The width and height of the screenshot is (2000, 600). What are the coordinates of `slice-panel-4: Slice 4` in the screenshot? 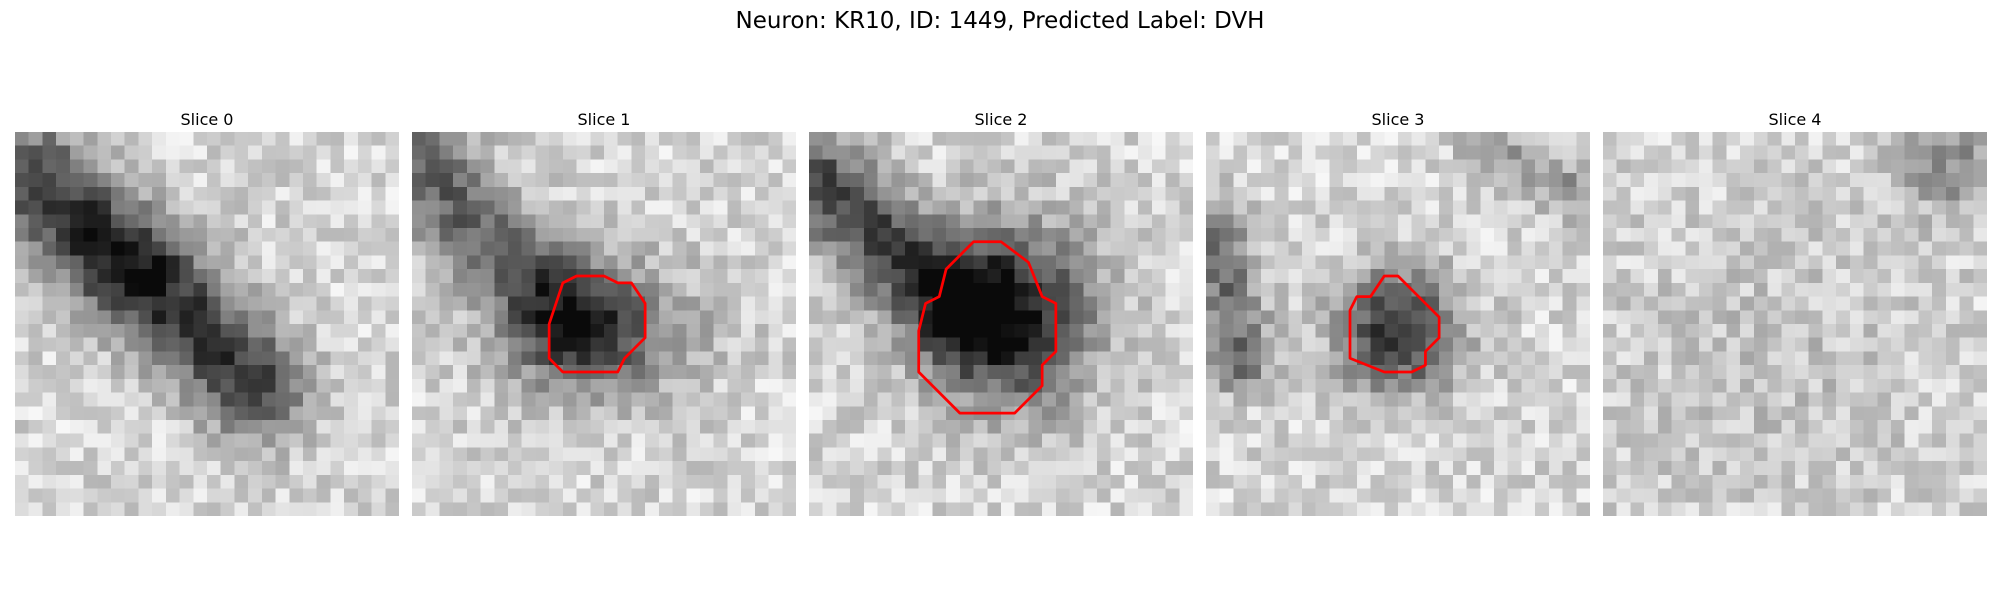 It's located at (1795, 312).